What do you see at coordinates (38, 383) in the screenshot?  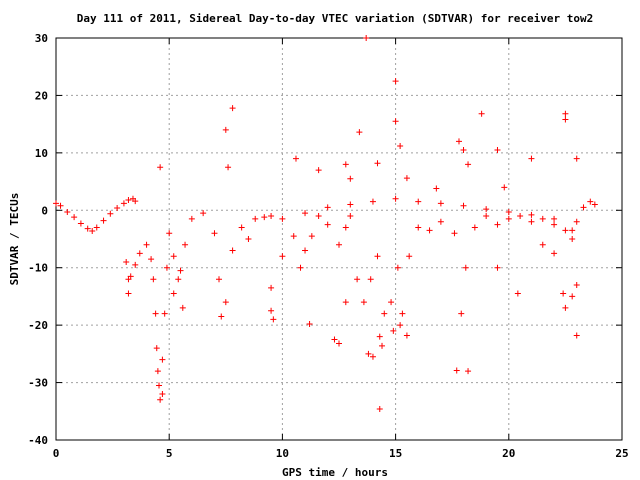 I see `y-tick-label: -30` at bounding box center [38, 383].